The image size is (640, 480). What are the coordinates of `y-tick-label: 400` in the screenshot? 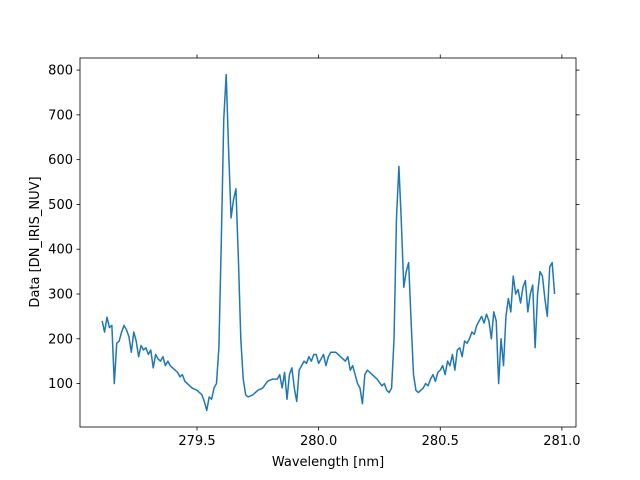 It's located at (60, 250).